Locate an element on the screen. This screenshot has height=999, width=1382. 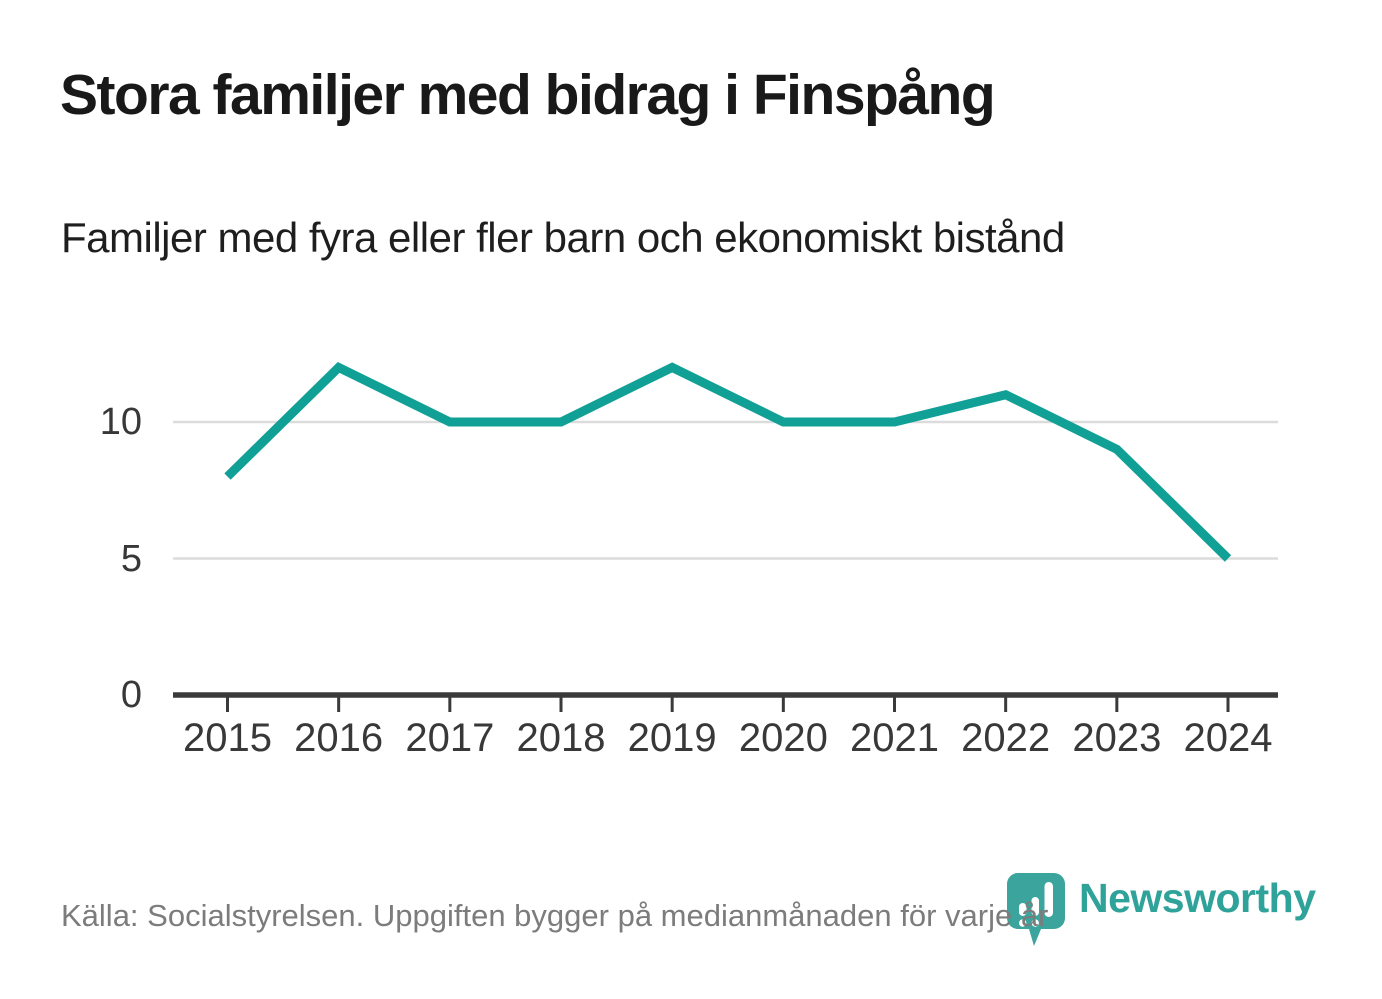
x-tick-label-2019: 2019 is located at coordinates (672, 738).